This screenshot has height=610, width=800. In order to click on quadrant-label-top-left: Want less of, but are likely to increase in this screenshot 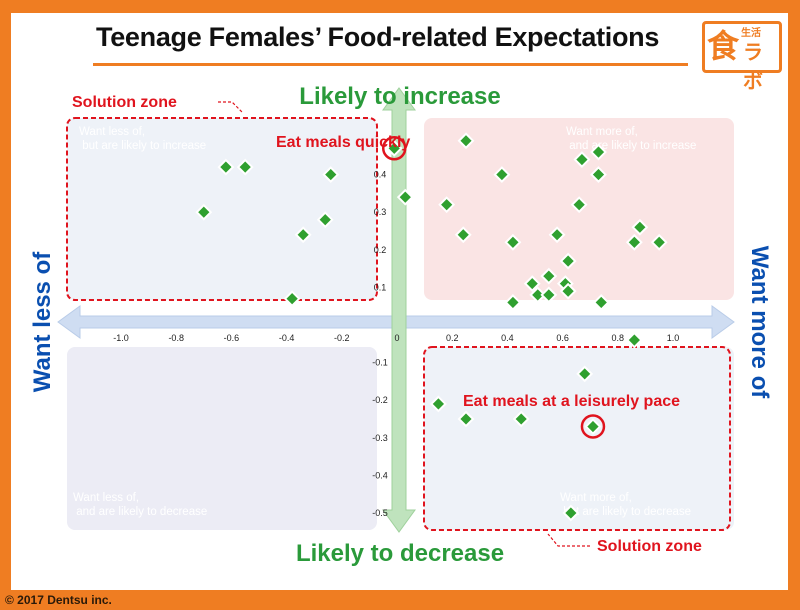, I will do `click(142, 139)`.